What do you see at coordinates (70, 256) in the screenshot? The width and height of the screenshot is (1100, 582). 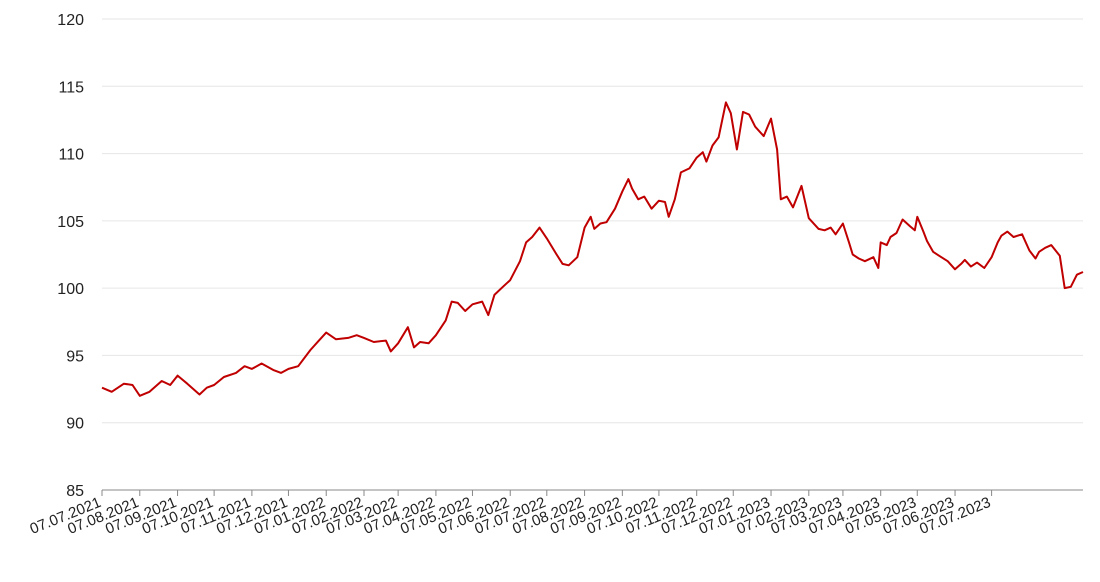 I see `y-axis: 85 90 95 100 105 110 115 120` at bounding box center [70, 256].